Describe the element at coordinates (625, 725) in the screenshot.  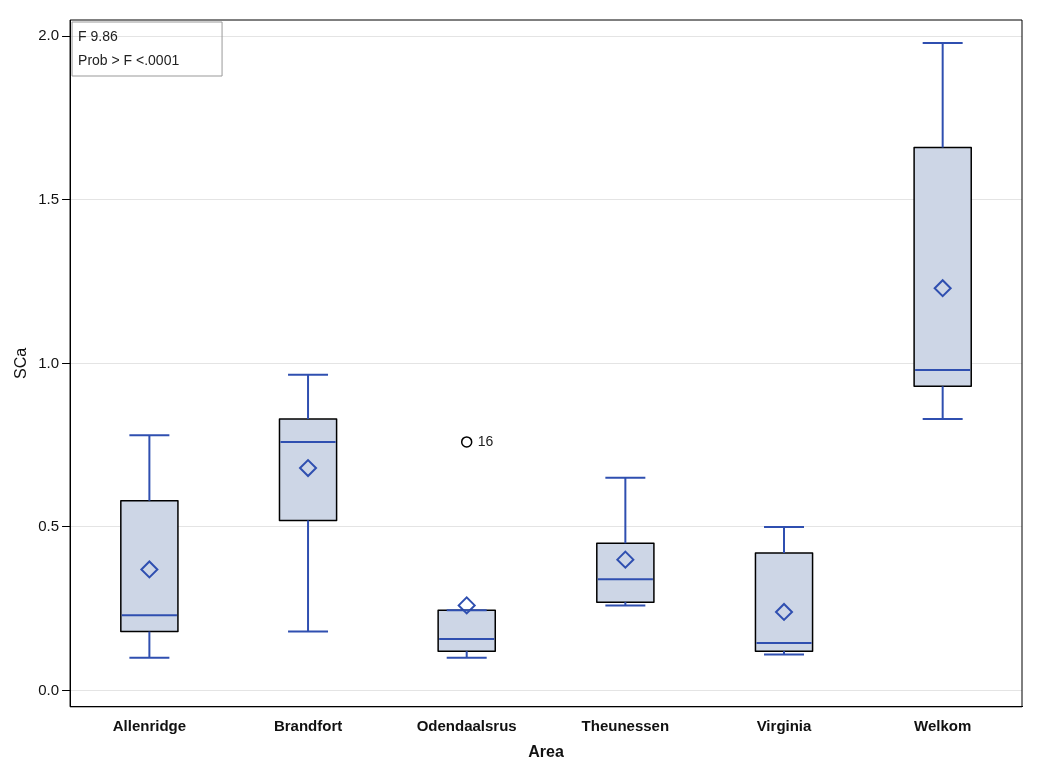
I see `x-tick-label: Theunessen` at that location.